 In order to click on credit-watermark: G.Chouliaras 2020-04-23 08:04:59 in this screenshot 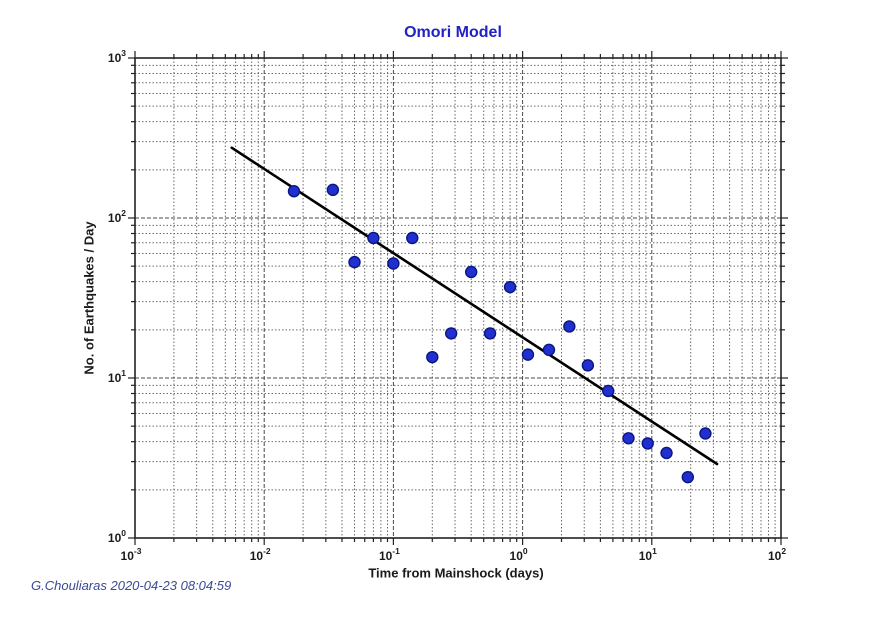, I will do `click(131, 585)`.